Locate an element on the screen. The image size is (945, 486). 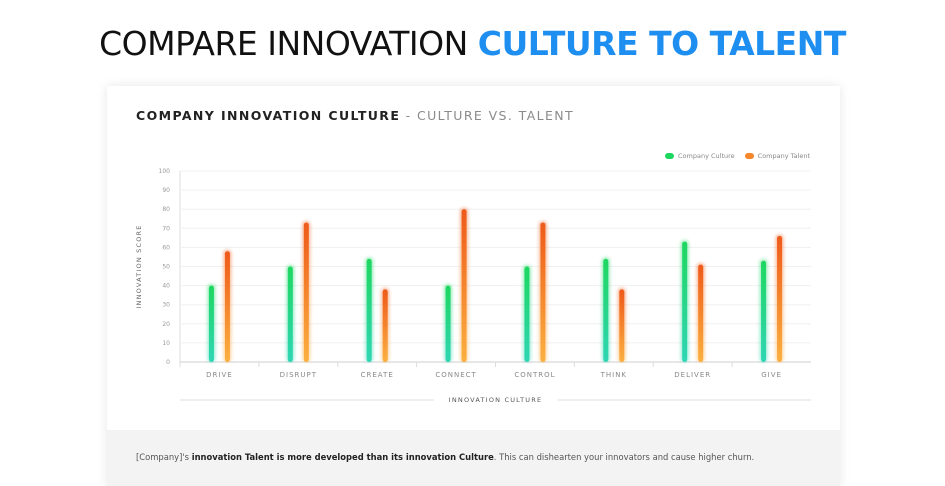
legend-label-talent: Company Talent is located at coordinates (783, 156).